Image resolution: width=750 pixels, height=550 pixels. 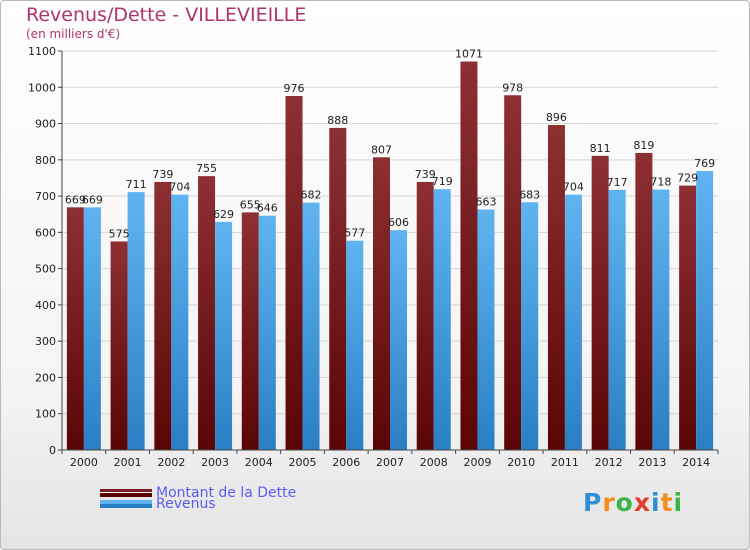 I want to click on data-label-dette: 896, so click(x=556, y=117).